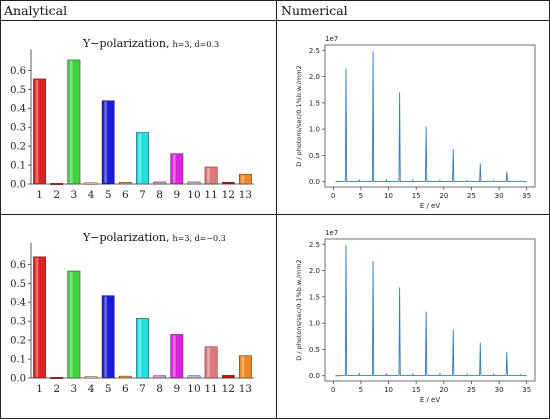  What do you see at coordinates (125, 195) in the screenshot?
I see `x-tick-label: 6` at bounding box center [125, 195].